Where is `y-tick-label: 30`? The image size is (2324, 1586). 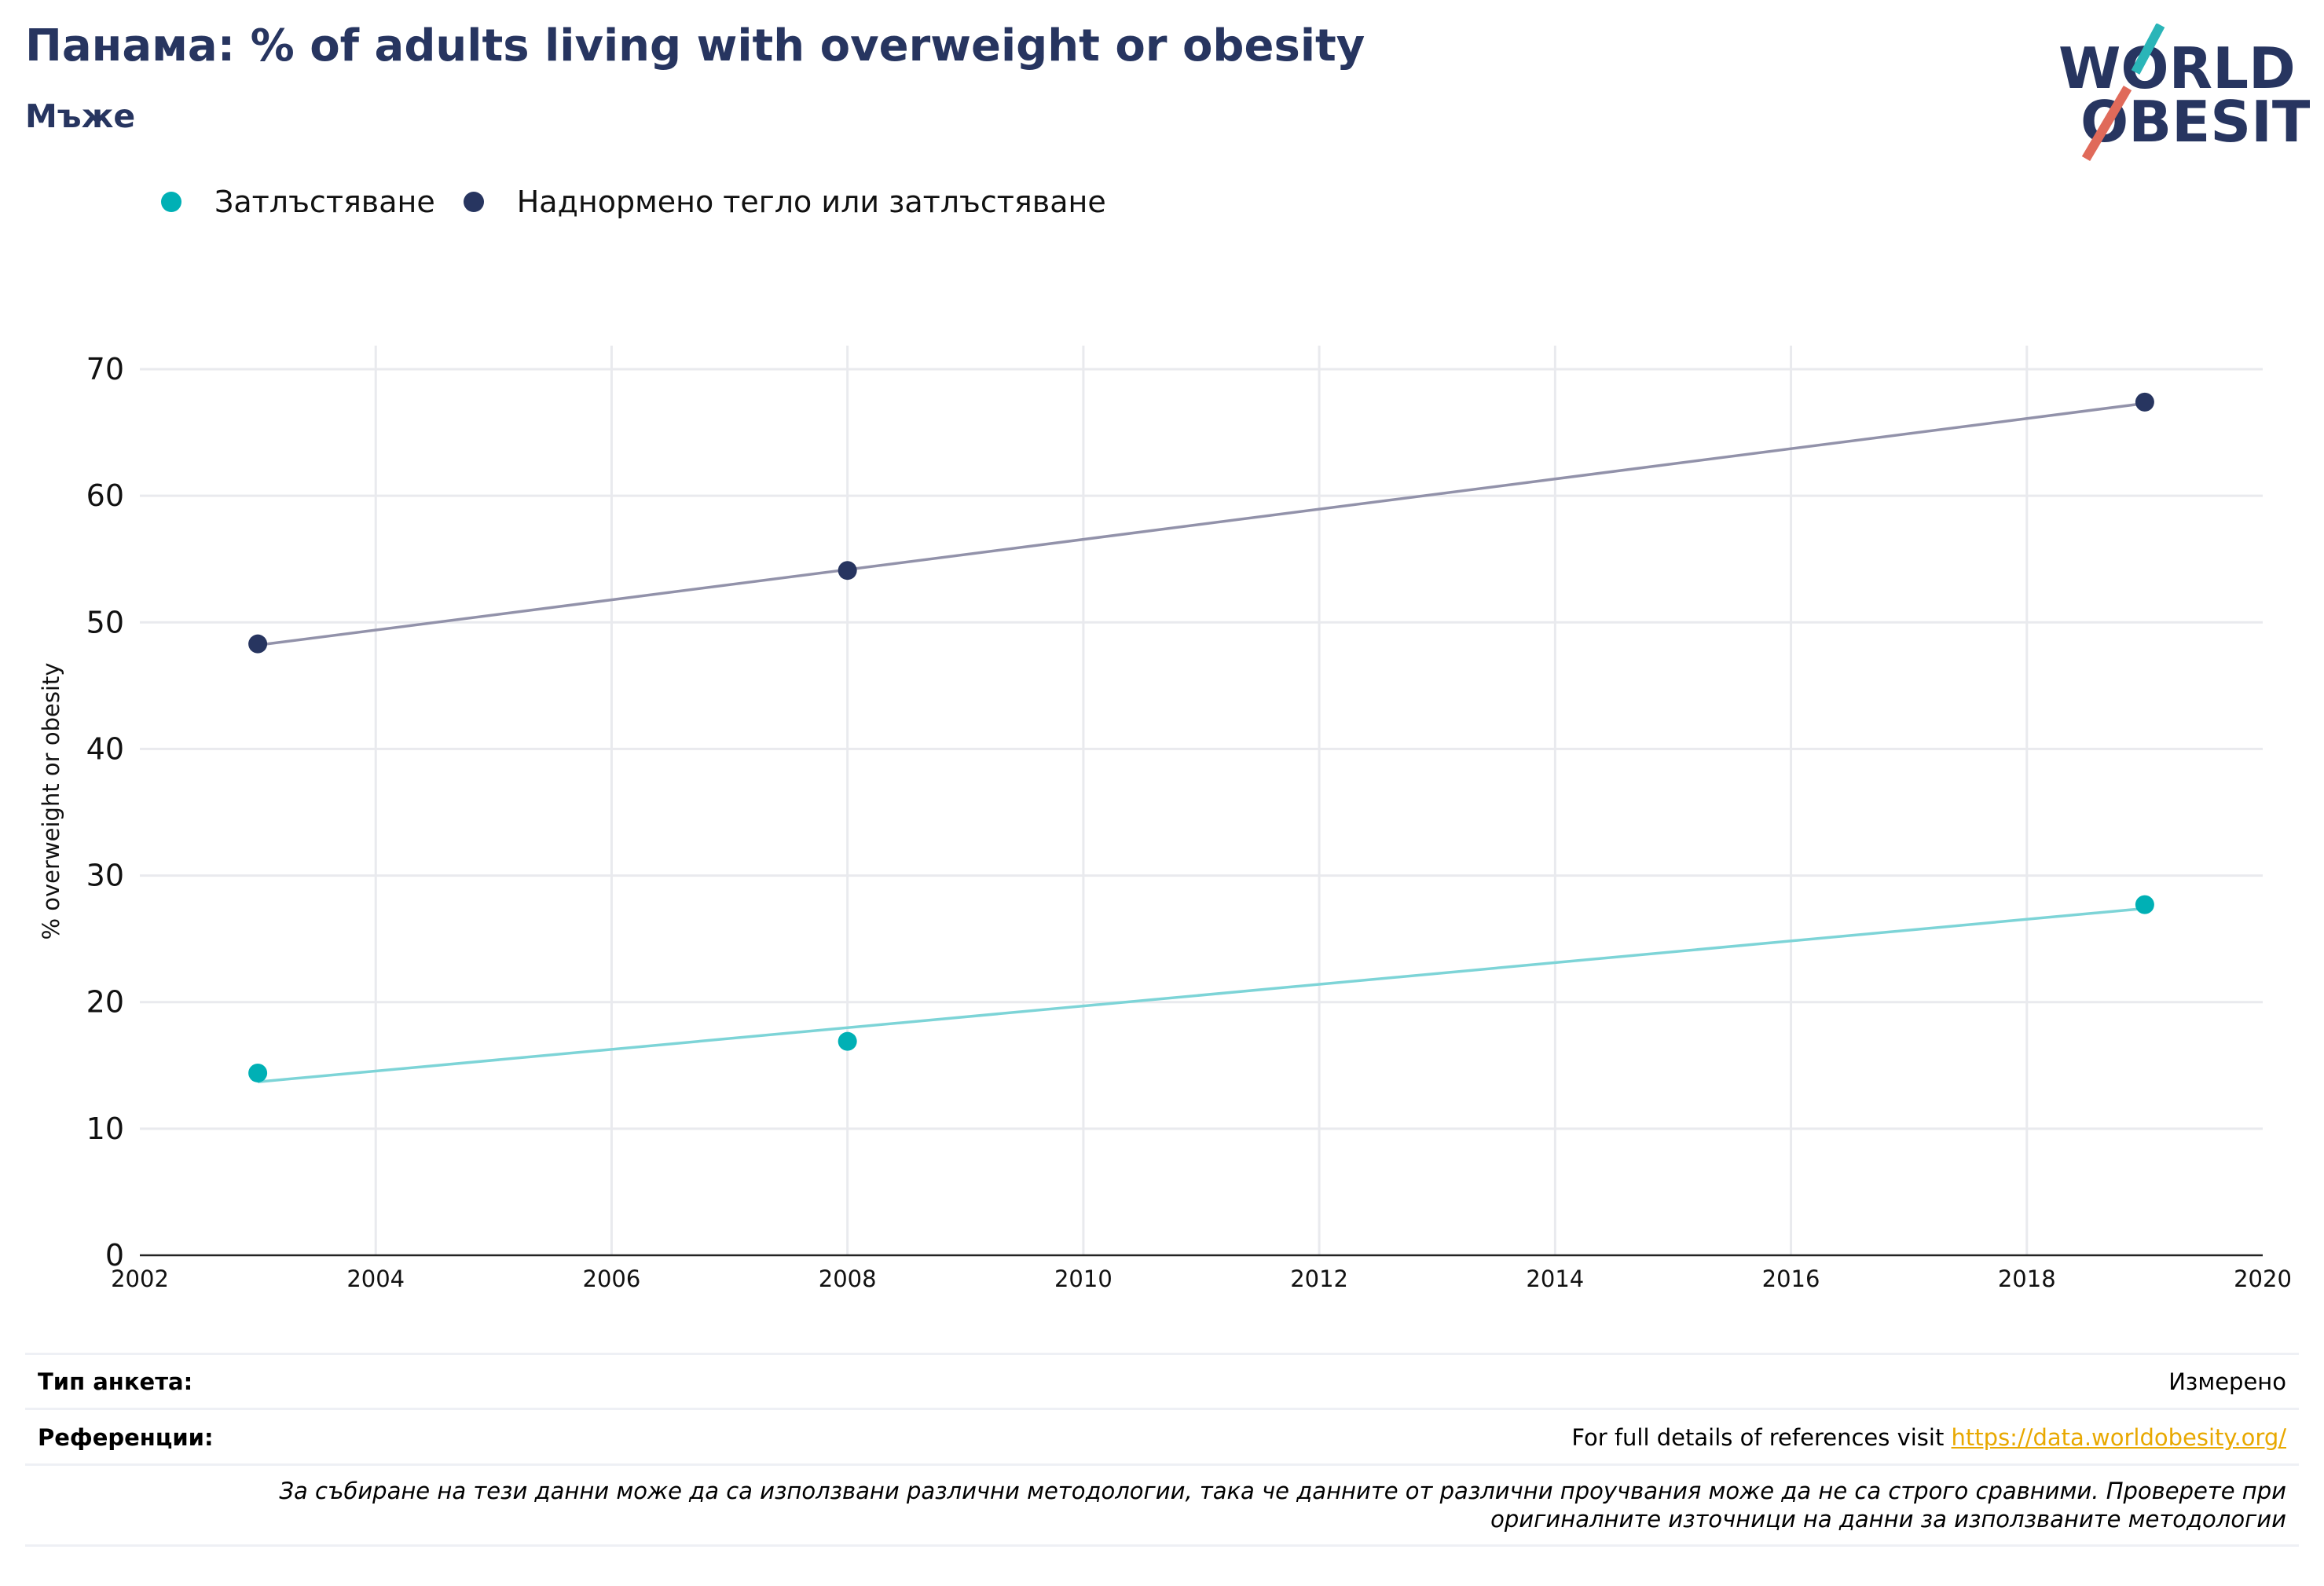
y-tick-label: 30 is located at coordinates (105, 876).